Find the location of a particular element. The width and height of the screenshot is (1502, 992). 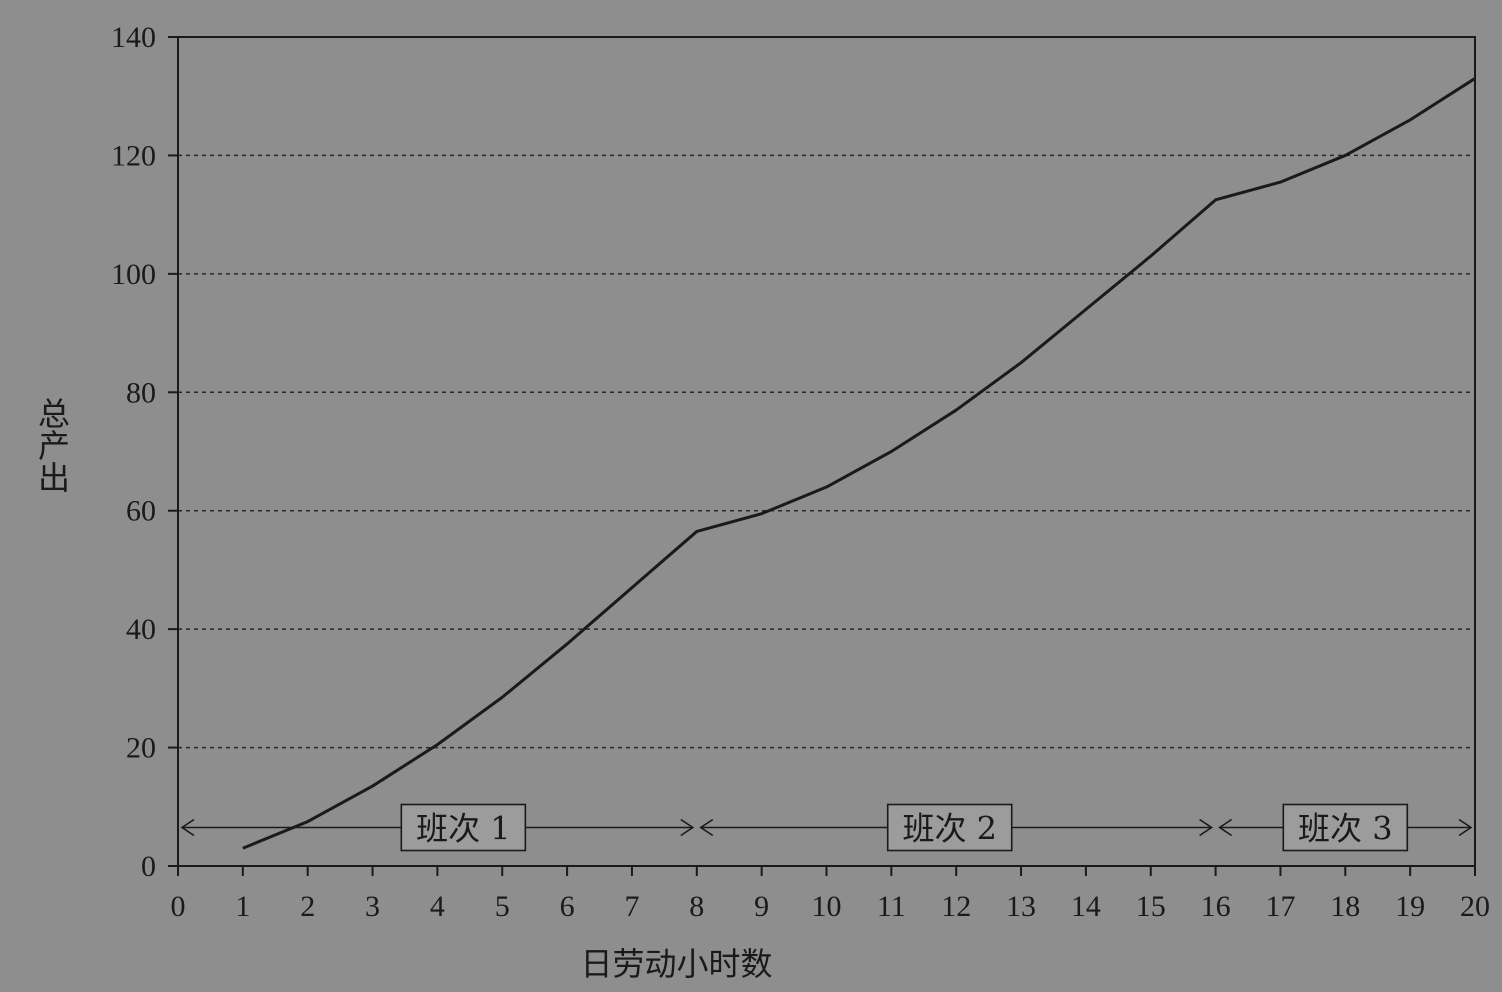

y-tick-label: 100 is located at coordinates (133, 274).